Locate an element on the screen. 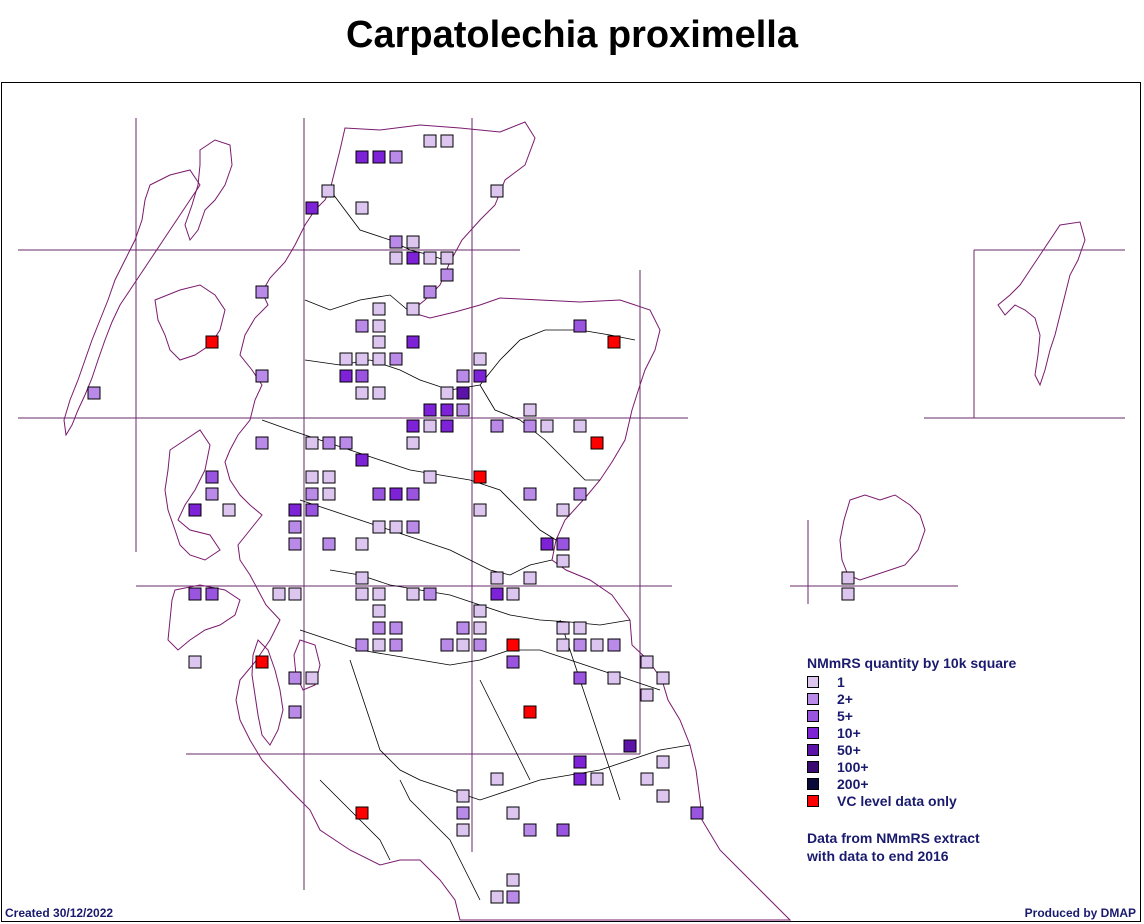 This screenshot has width=1144, height=924. west-coast-islands is located at coordinates (192, 495).